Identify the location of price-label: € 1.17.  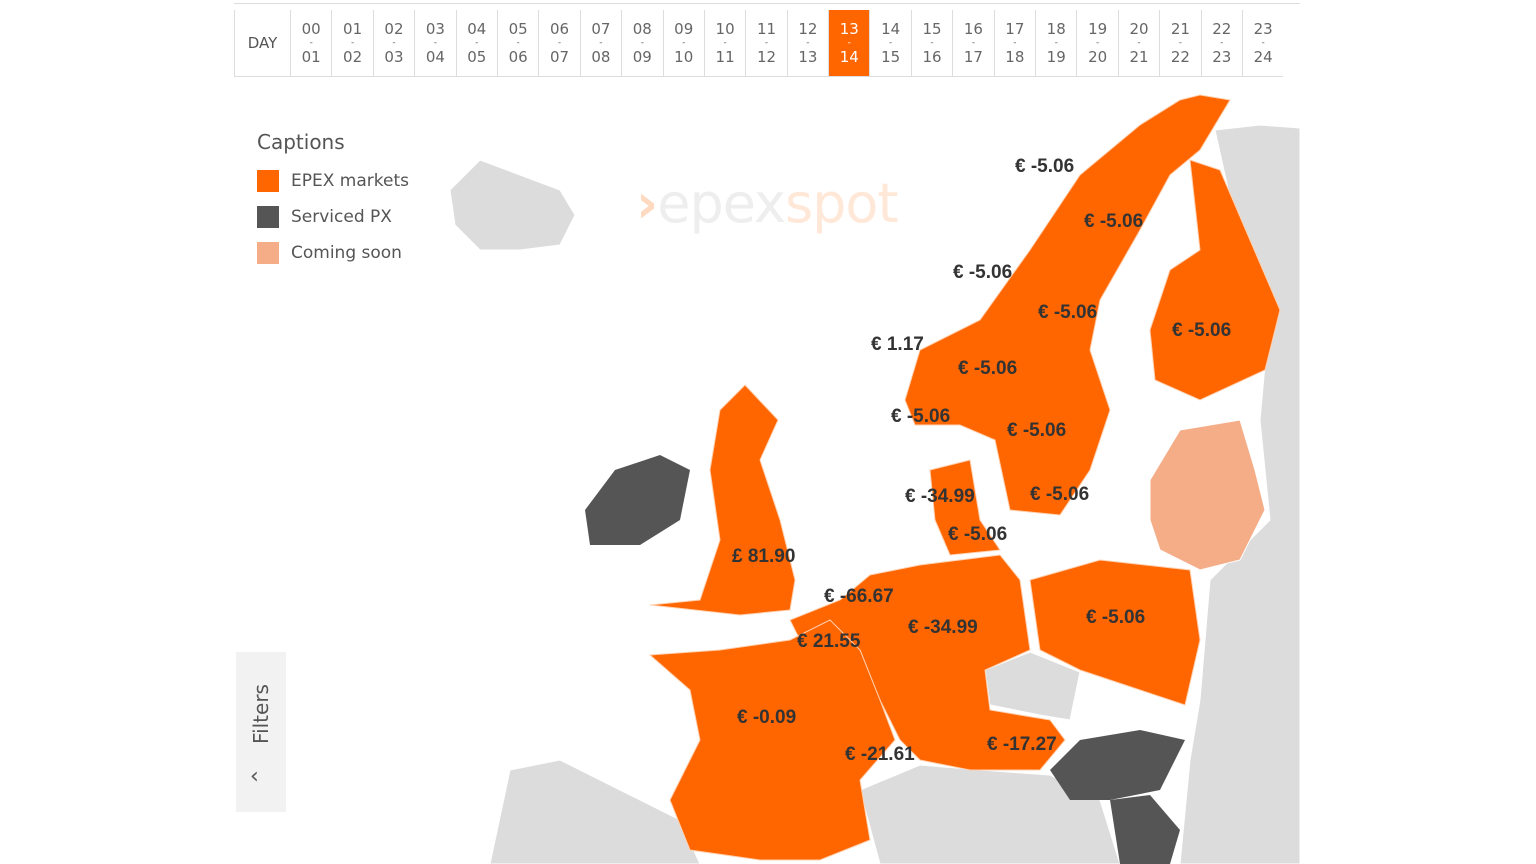
(897, 344).